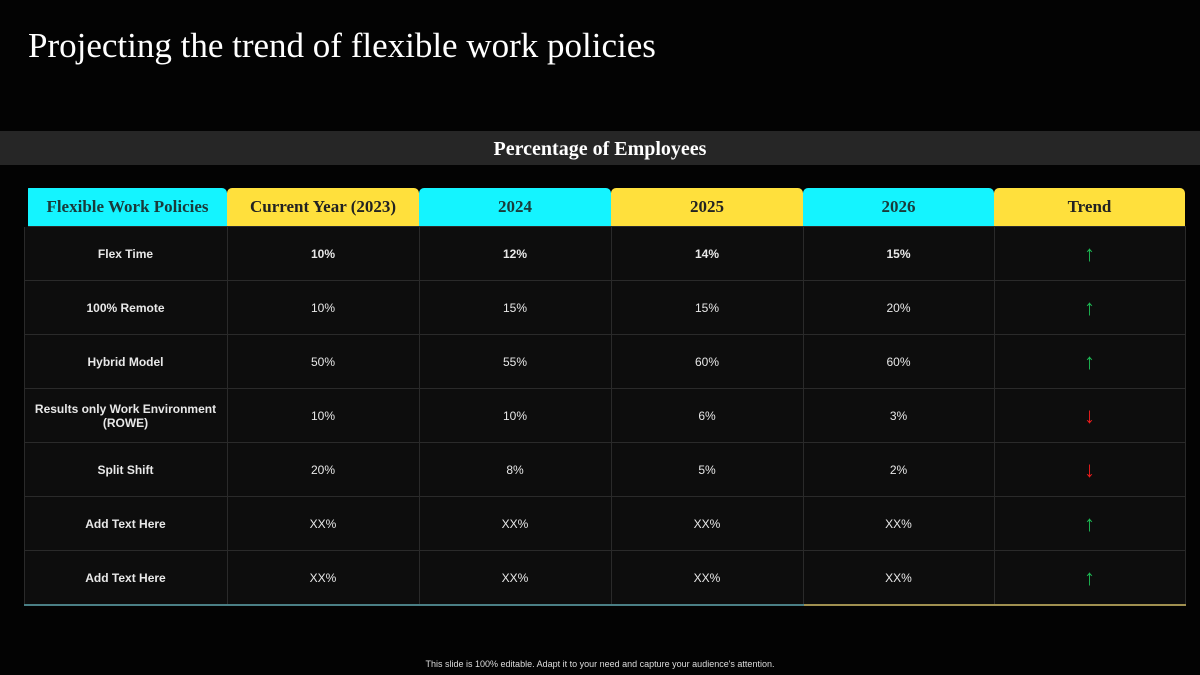 The image size is (1200, 675). I want to click on value-cell: 50%, so click(323, 361).